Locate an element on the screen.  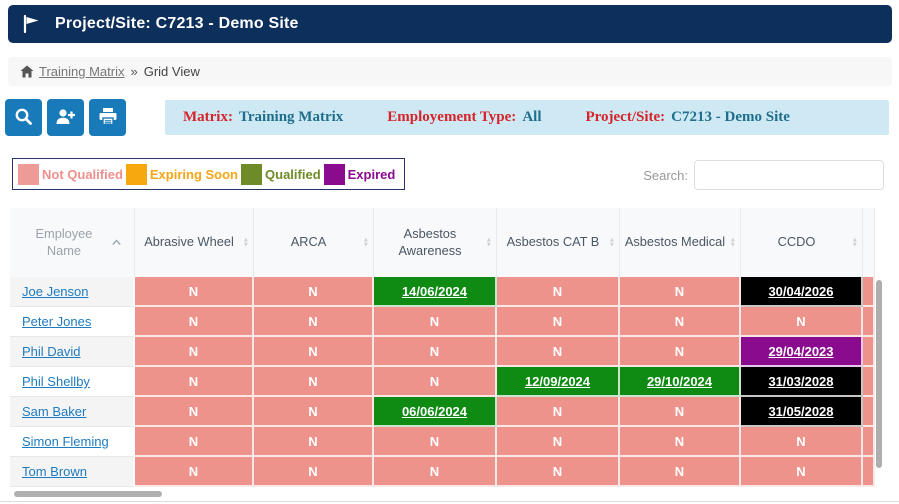
column-header-employee-name: Employee Name is located at coordinates (72, 242).